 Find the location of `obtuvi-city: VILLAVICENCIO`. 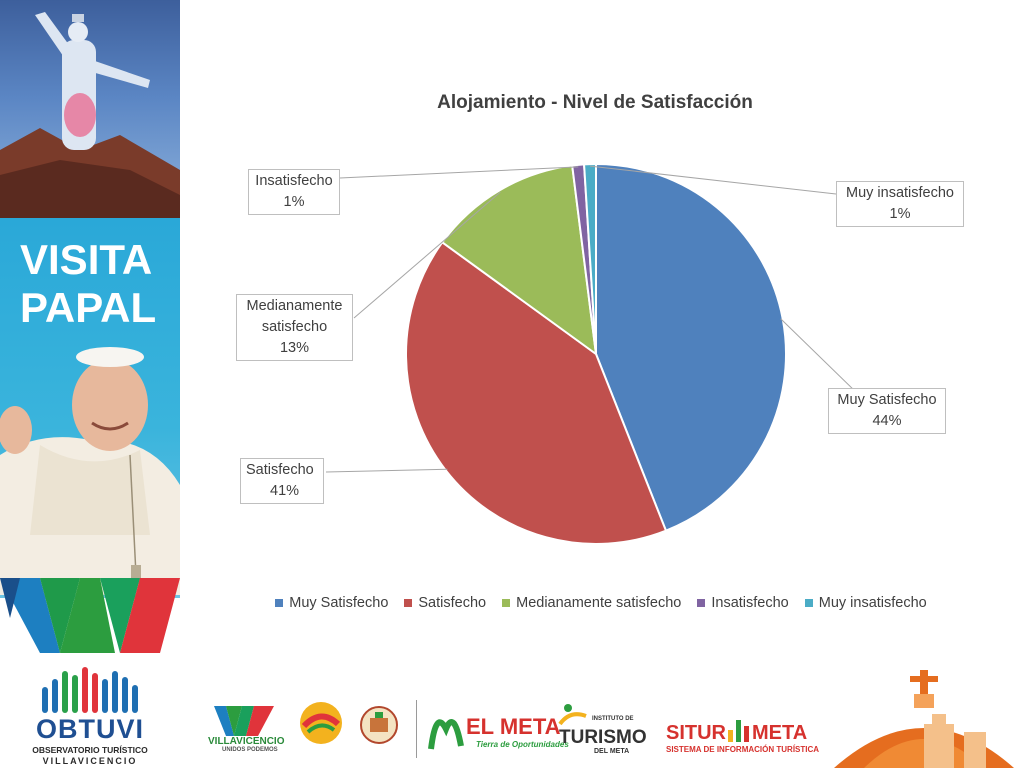

obtuvi-city: VILLAVICENCIO is located at coordinates (90, 761).